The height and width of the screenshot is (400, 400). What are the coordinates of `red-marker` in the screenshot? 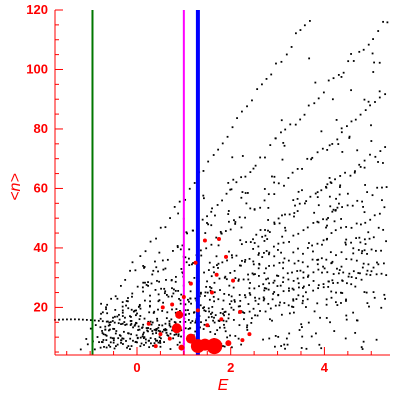 It's located at (218, 239).